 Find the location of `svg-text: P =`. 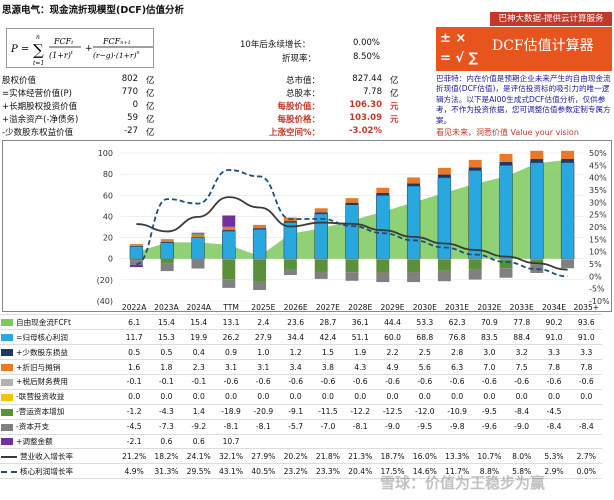

svg-text: P = is located at coordinates (19, 49).